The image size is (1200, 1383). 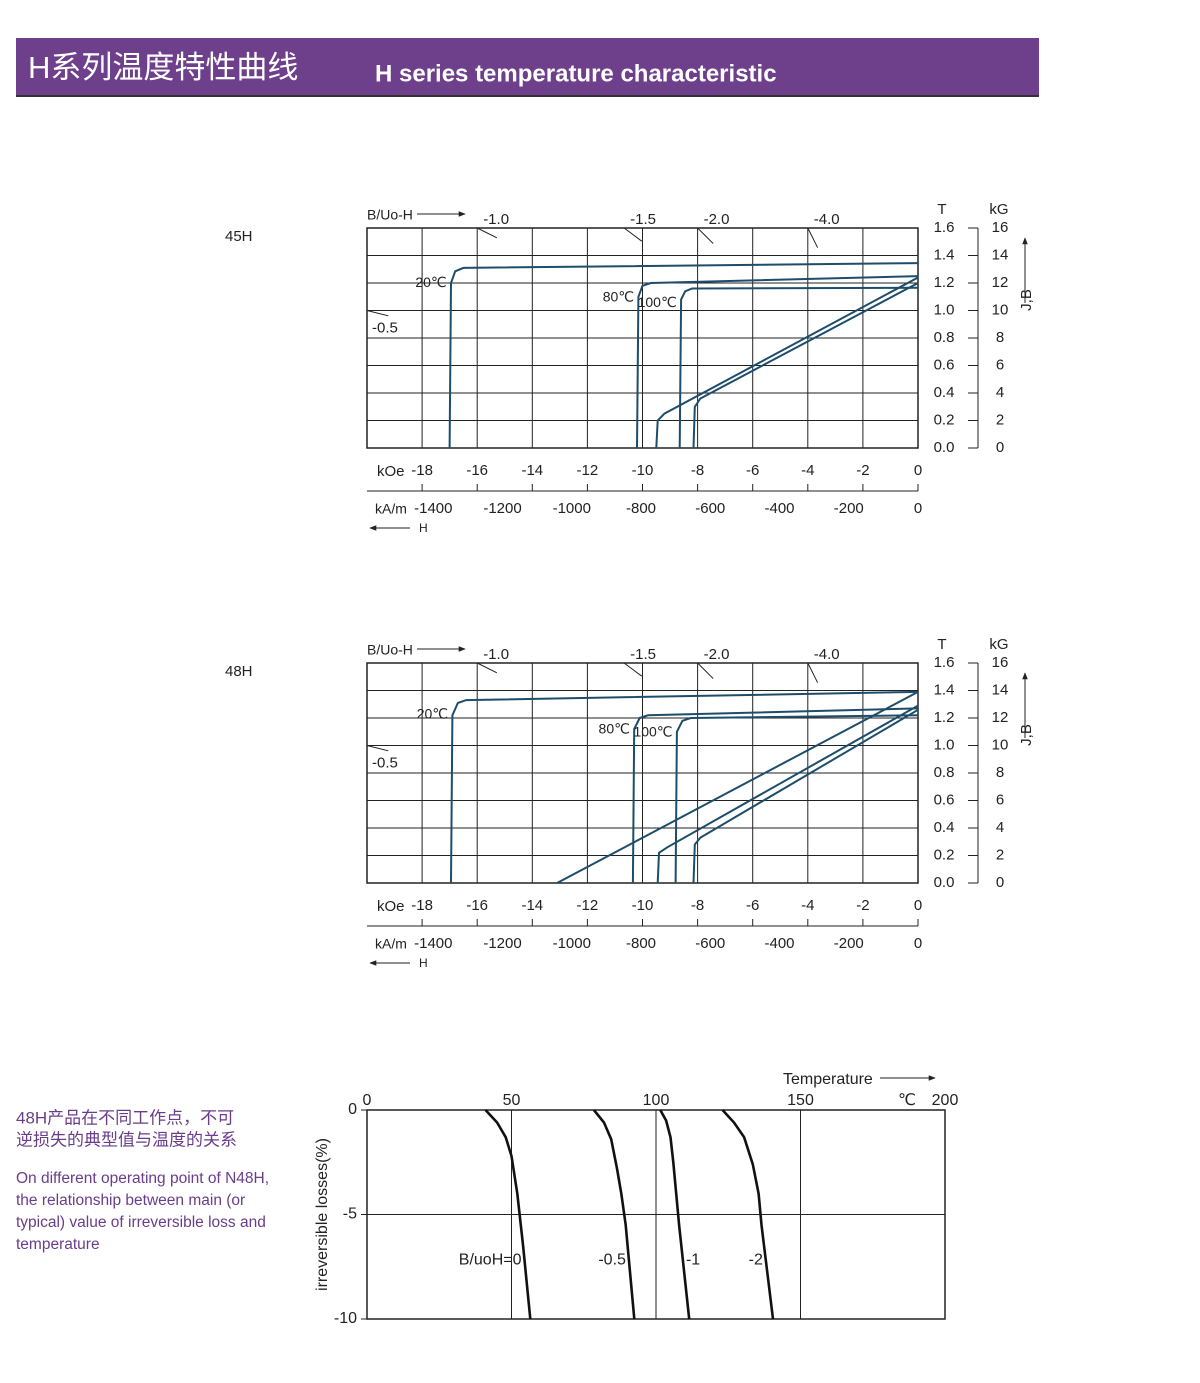 I want to click on chart-label: 48H, so click(x=239, y=671).